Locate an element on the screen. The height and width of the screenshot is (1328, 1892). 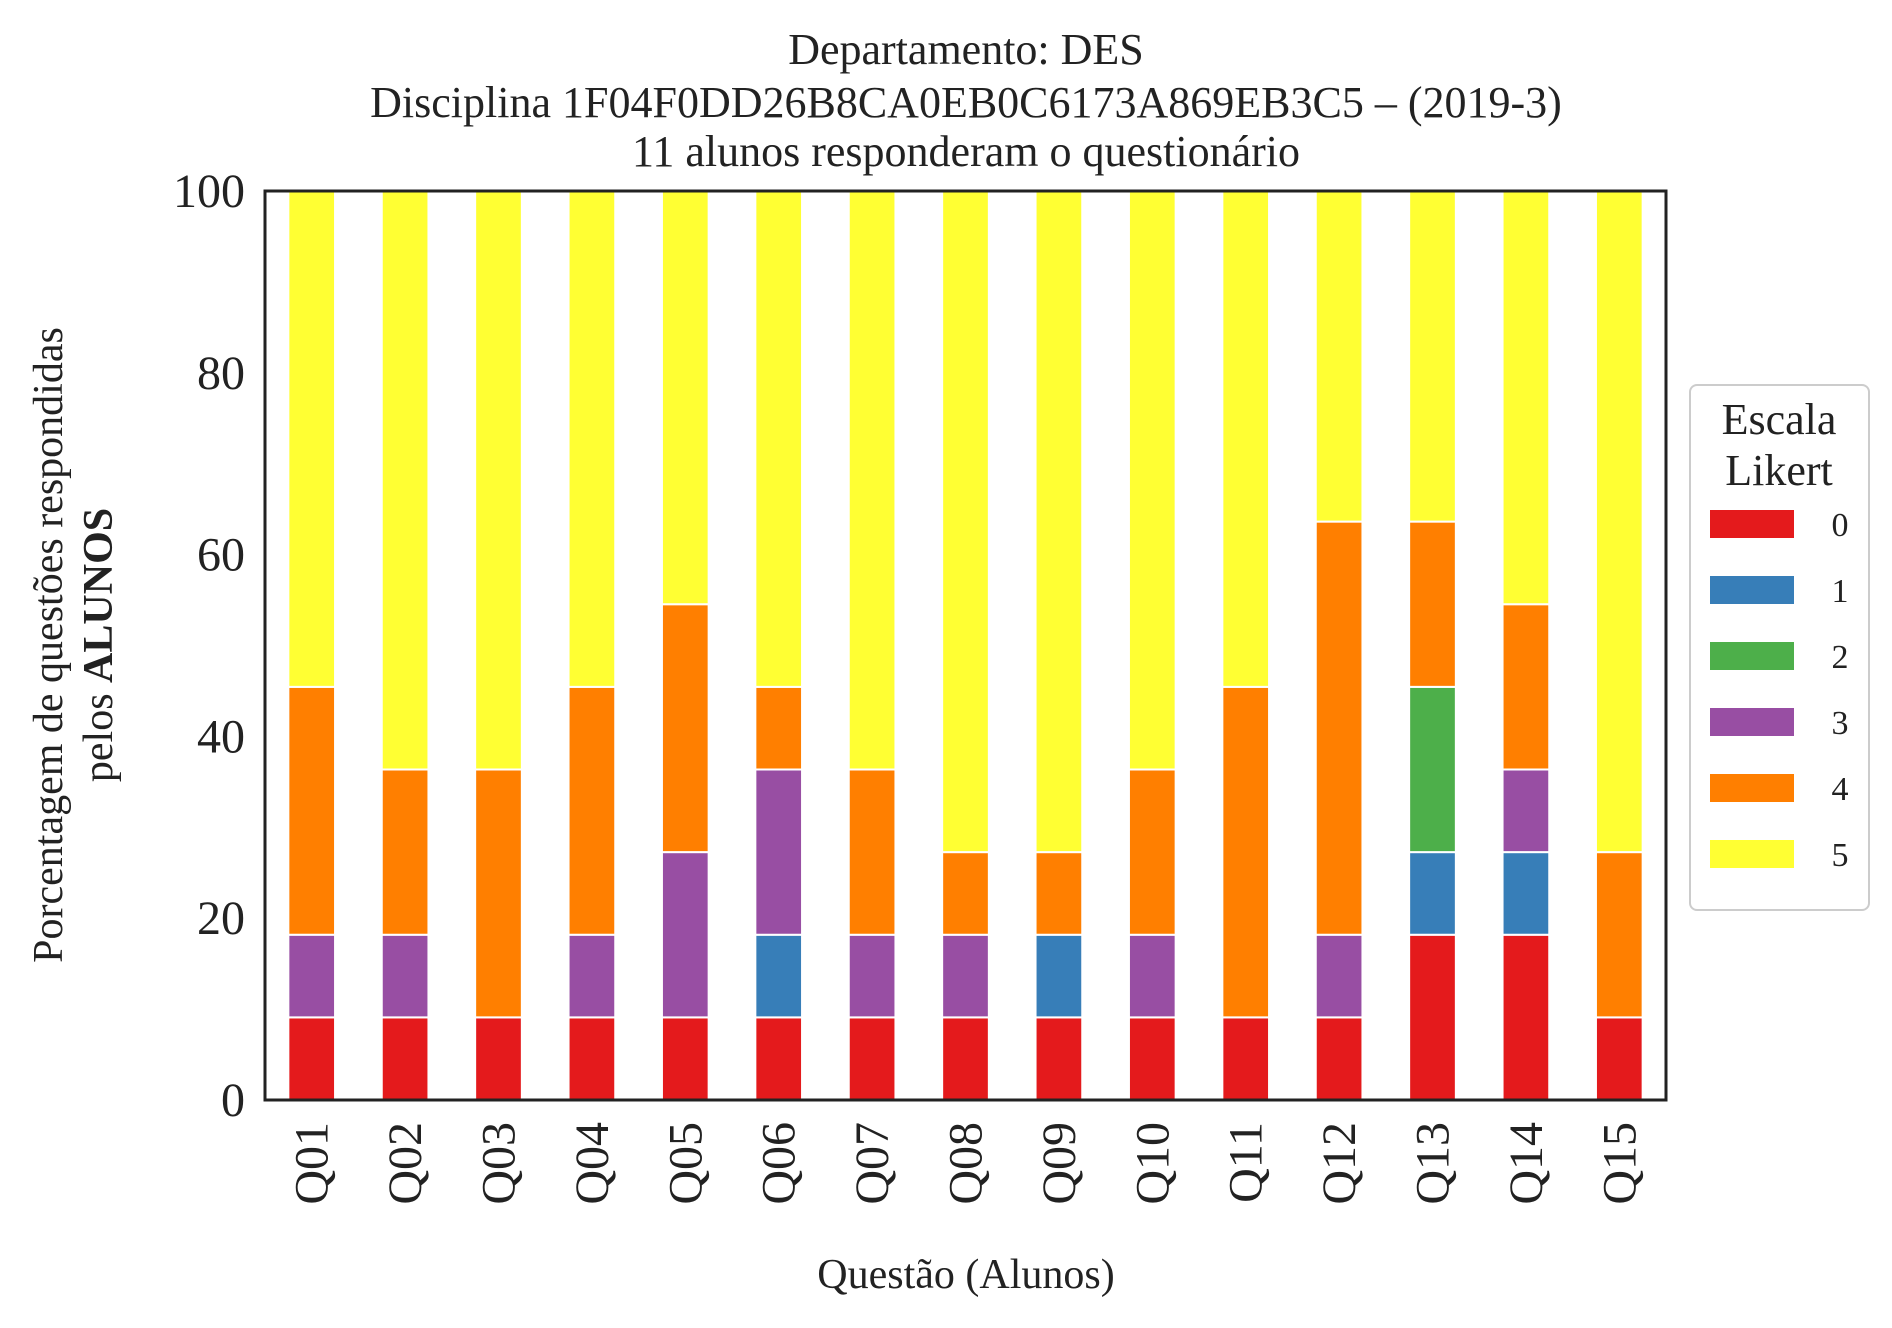
title-line-3: 11 alunos responderam o questionário is located at coordinates (966, 151).